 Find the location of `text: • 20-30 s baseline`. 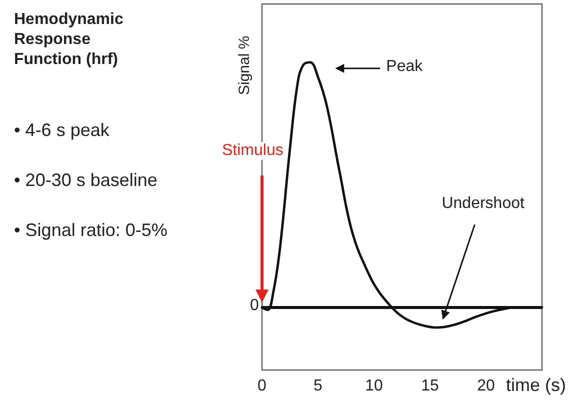

text: • 20-30 s baseline is located at coordinates (86, 180).